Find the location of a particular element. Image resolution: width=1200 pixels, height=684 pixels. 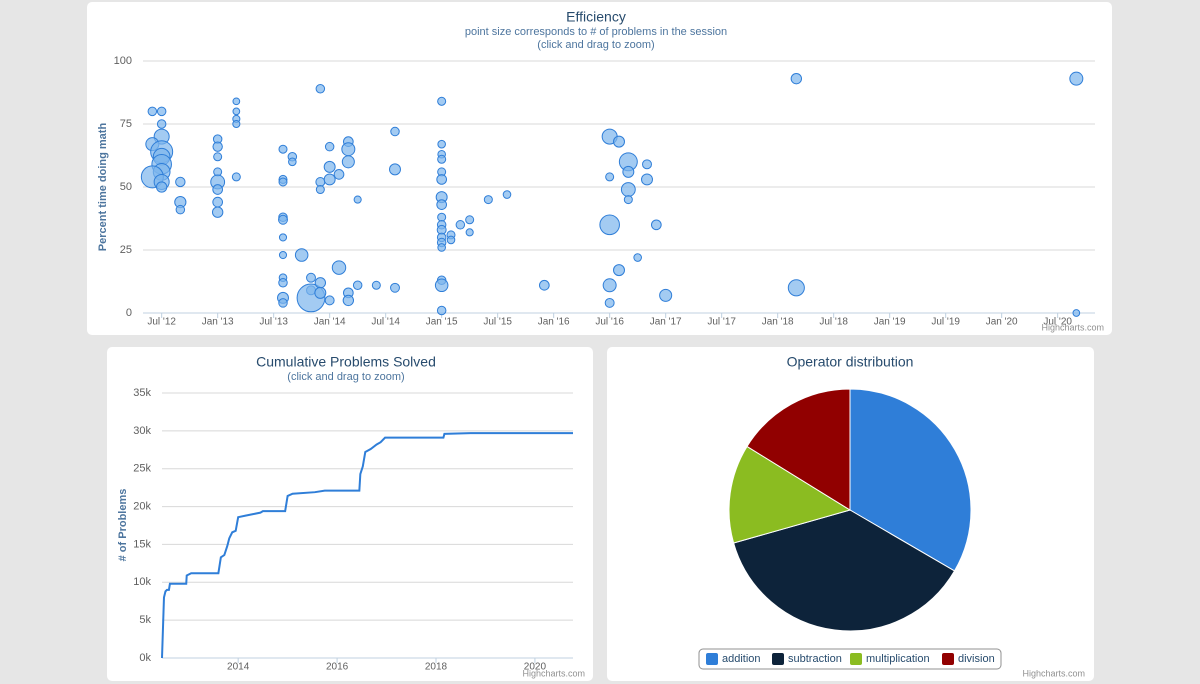

legend-label: division is located at coordinates (976, 659).